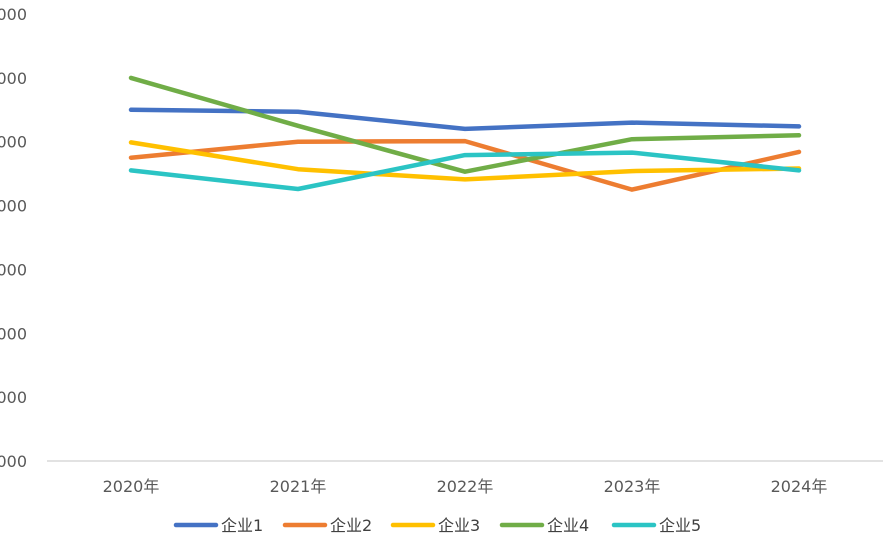 The height and width of the screenshot is (548, 883). I want to click on legend: 企业1 企业2 企业3 企业4 企业5, so click(437, 525).